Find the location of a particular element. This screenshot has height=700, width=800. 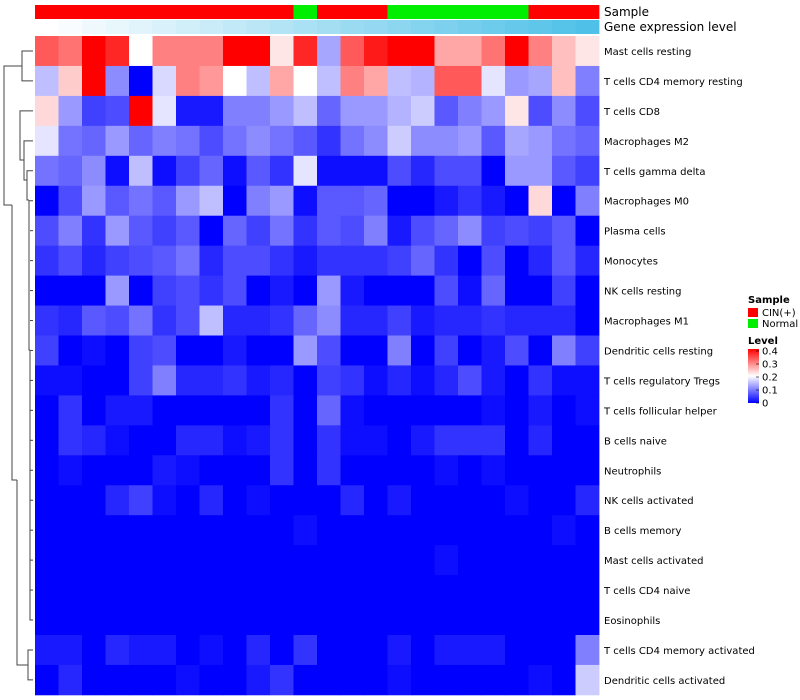

row-label: Macrophages M1 is located at coordinates (646, 322).